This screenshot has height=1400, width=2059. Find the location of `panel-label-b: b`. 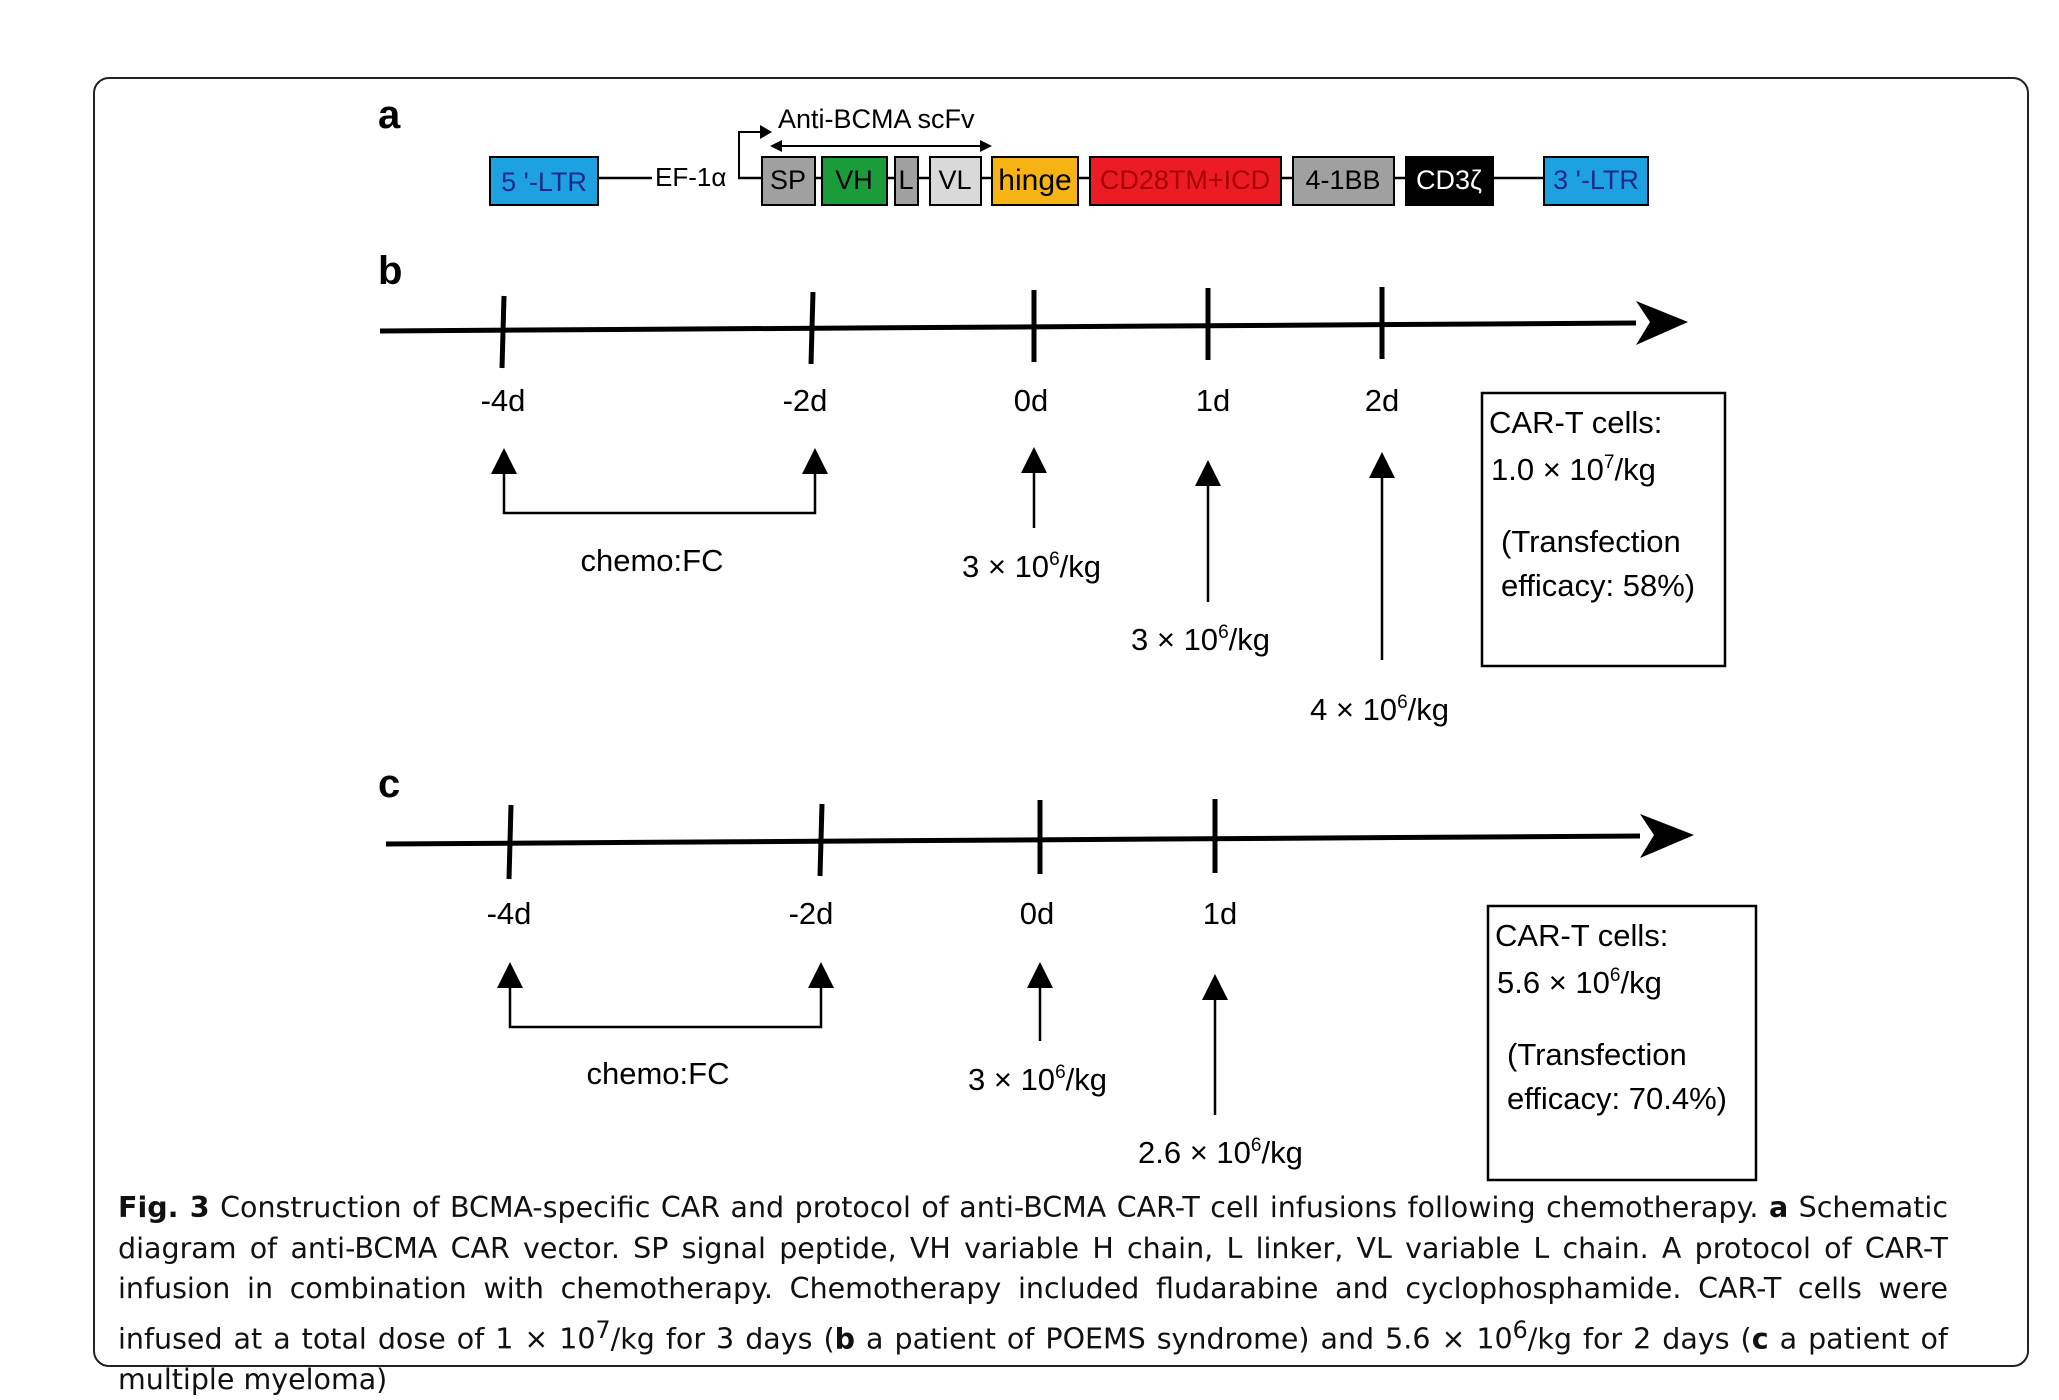

panel-label-b: b is located at coordinates (390, 271).